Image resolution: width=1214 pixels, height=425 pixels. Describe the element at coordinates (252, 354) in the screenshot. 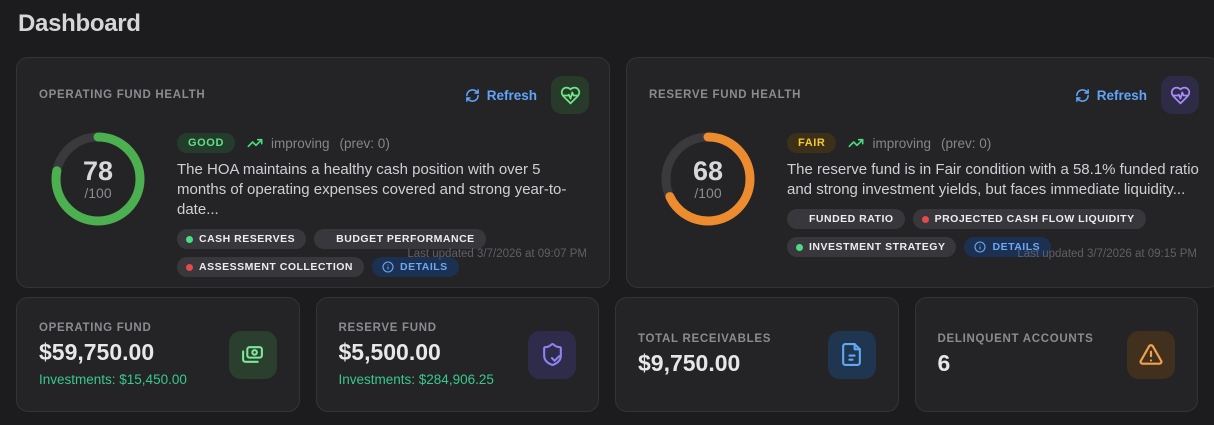

I see `banknotes-icon` at that location.